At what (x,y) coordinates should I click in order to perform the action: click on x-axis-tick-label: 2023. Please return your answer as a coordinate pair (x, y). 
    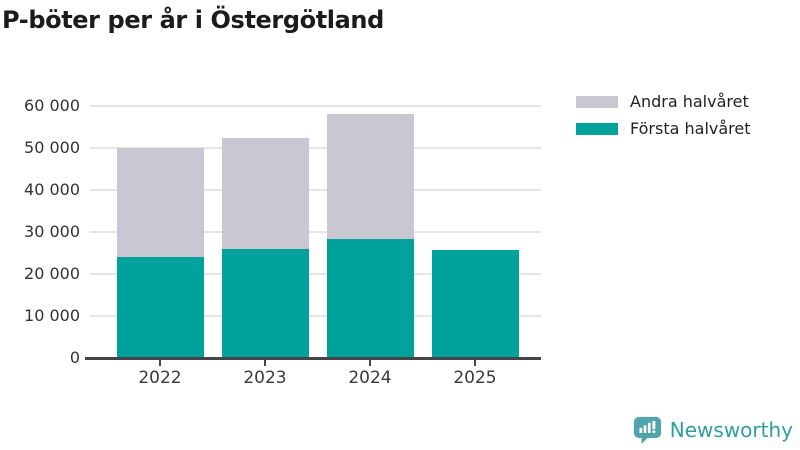
    Looking at the image, I should click on (265, 378).